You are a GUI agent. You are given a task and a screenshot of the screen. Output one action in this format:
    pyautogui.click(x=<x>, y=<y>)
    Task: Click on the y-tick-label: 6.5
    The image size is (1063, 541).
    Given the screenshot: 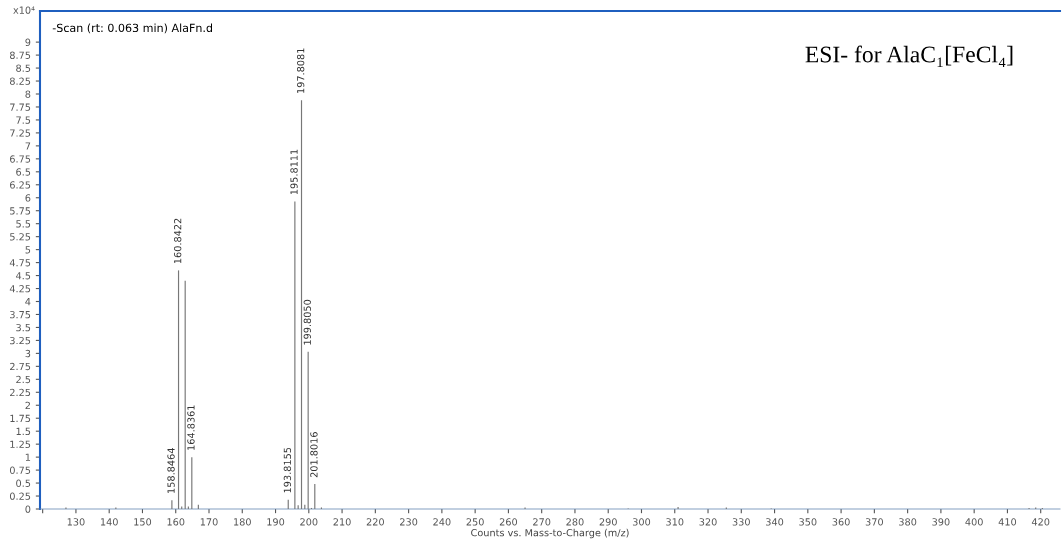 What is the action you would take?
    pyautogui.click(x=23, y=172)
    